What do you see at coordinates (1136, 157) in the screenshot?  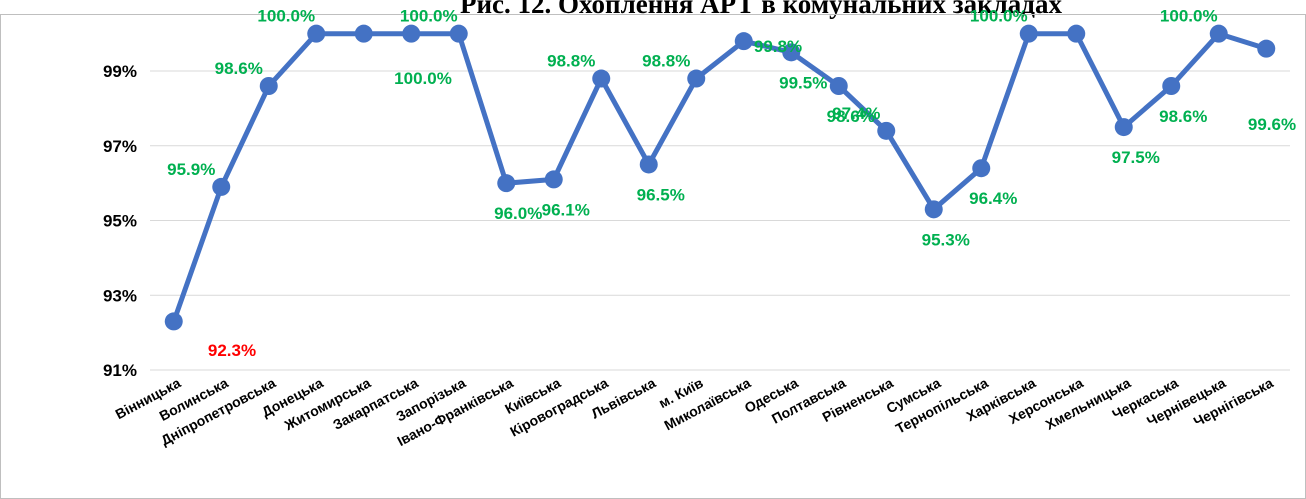 I see `data-label: 97.5%` at bounding box center [1136, 157].